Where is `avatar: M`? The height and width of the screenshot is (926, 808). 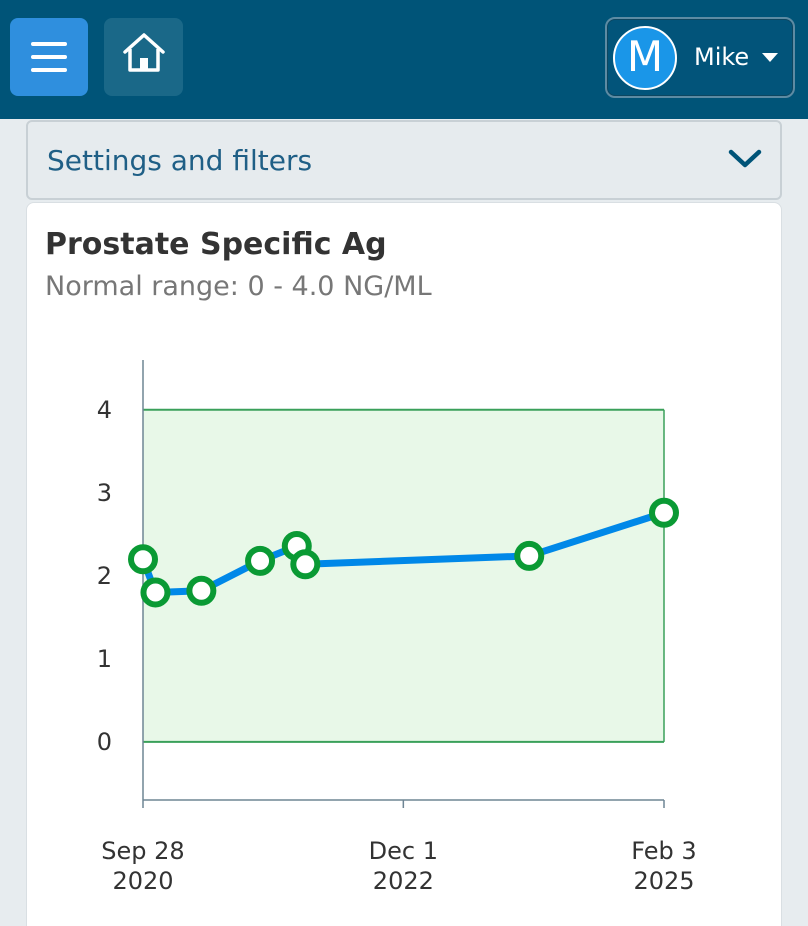
avatar: M is located at coordinates (645, 58).